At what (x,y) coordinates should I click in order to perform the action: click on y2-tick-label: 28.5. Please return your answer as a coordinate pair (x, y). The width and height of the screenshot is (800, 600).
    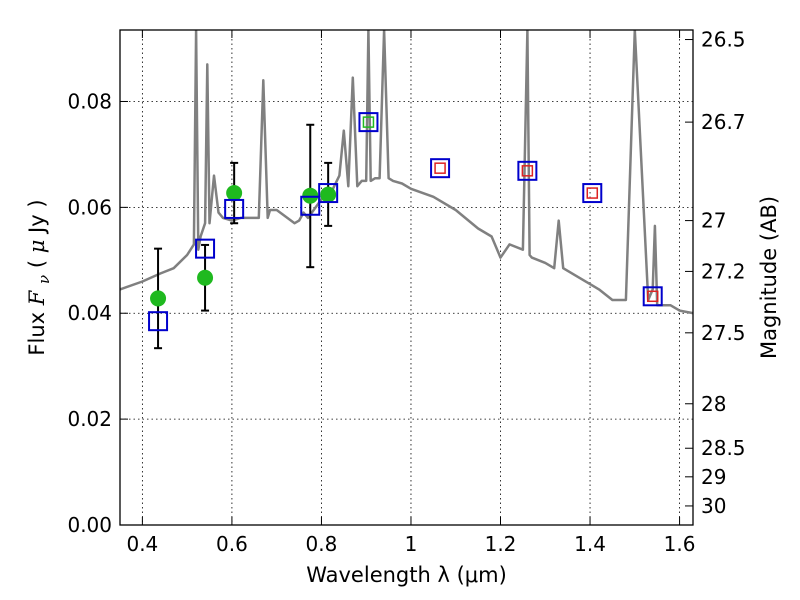
    Looking at the image, I should click on (723, 448).